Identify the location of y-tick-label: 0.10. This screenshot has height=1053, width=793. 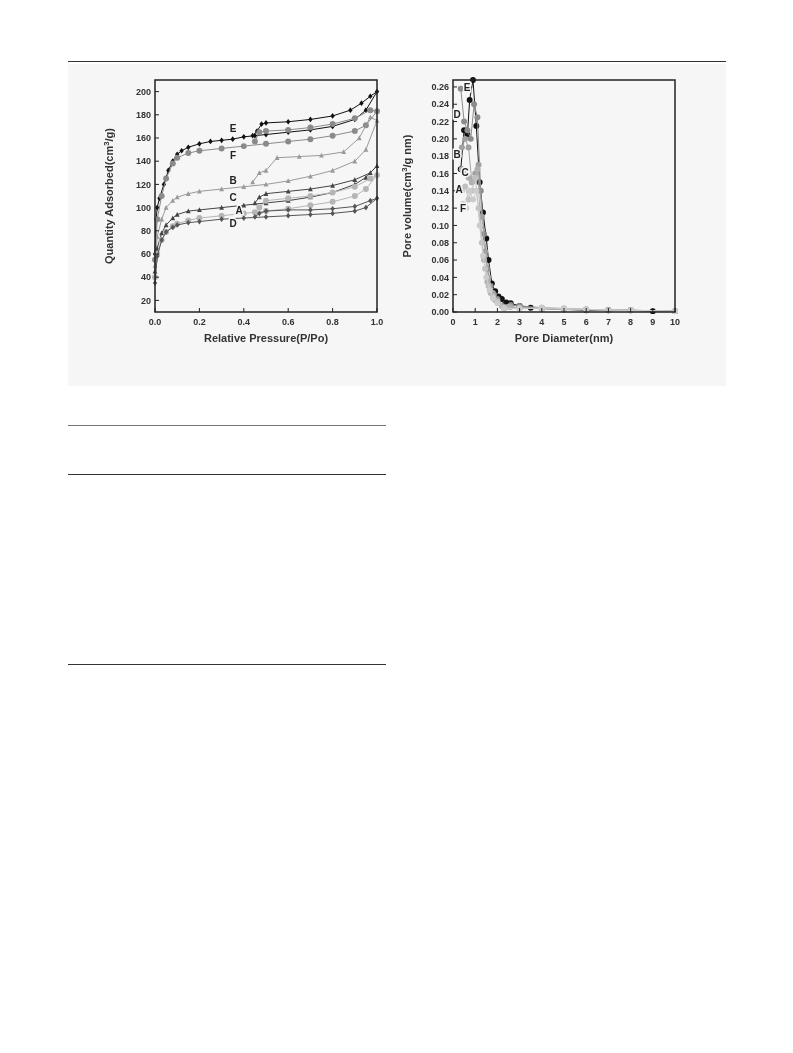
(440, 225).